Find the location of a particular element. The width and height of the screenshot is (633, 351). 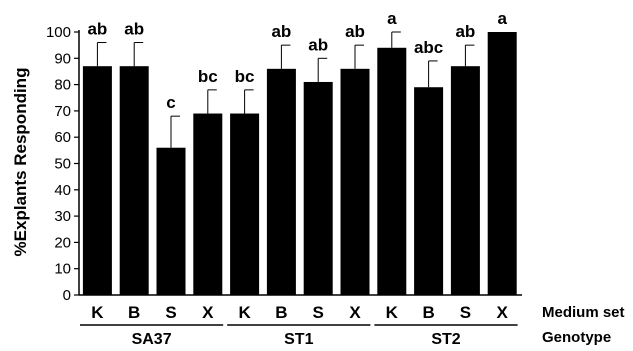

y-tick-label: 20 is located at coordinates (62, 242).